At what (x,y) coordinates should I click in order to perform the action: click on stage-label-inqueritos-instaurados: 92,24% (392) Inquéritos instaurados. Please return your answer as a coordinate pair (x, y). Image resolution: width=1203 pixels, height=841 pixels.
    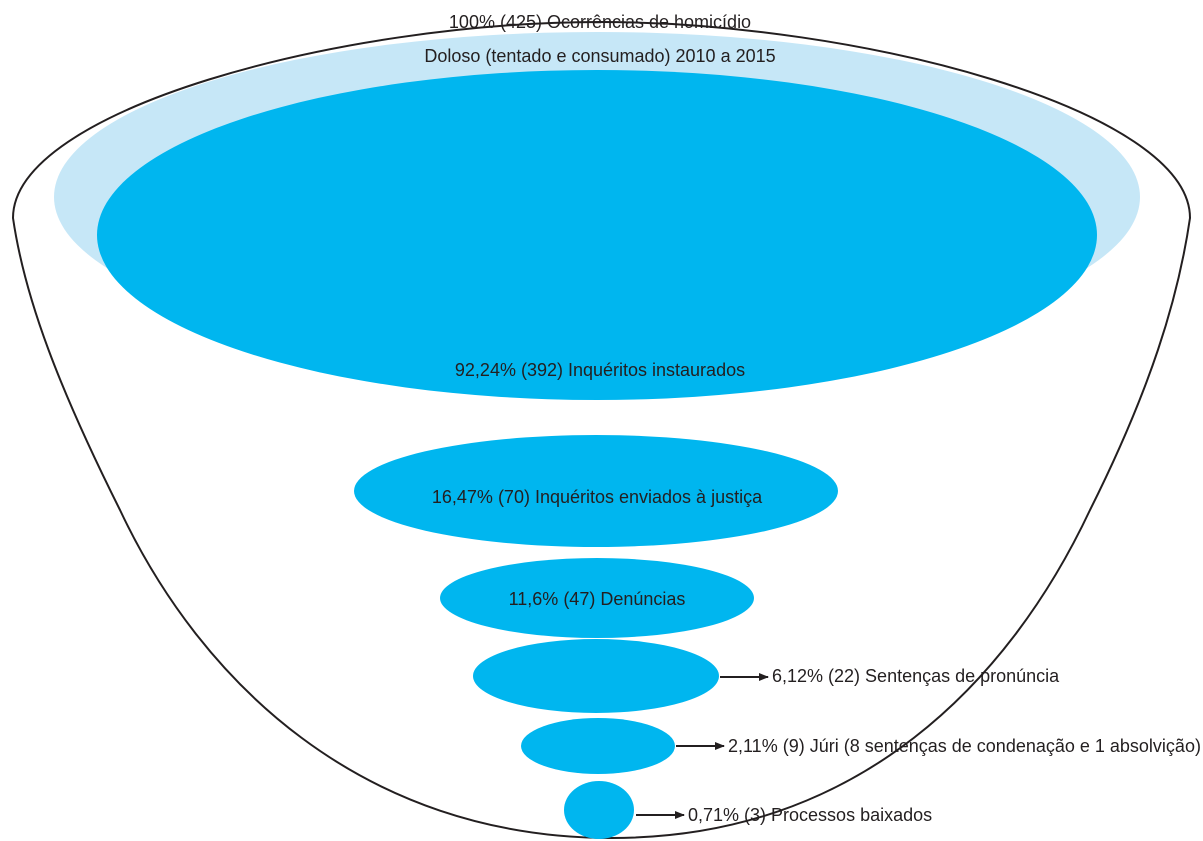
    Looking at the image, I should click on (600, 370).